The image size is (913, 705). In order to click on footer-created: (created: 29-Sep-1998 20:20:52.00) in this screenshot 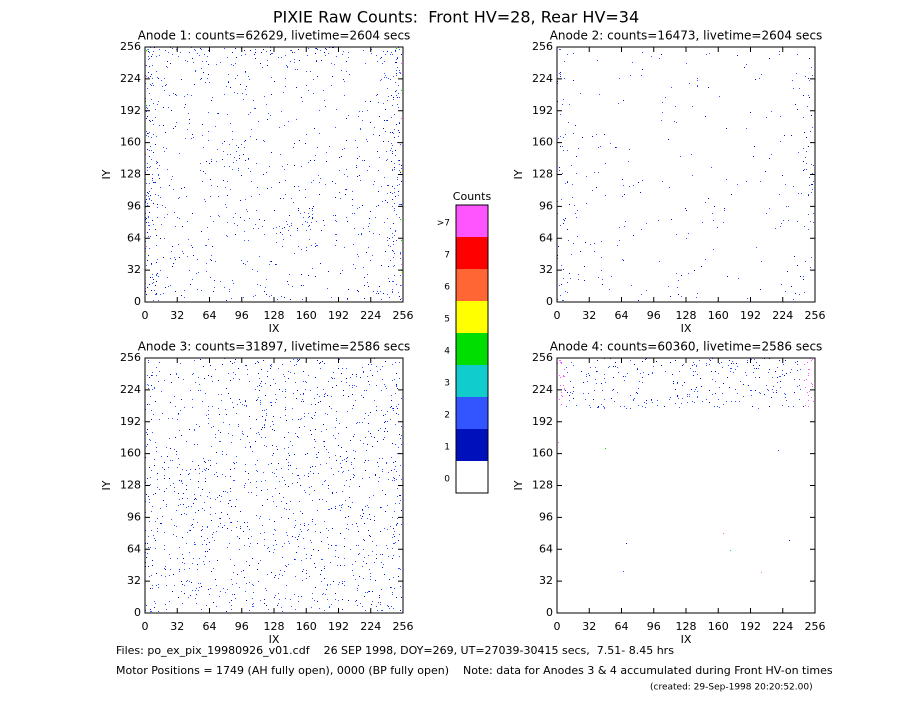, I will do `click(731, 688)`.